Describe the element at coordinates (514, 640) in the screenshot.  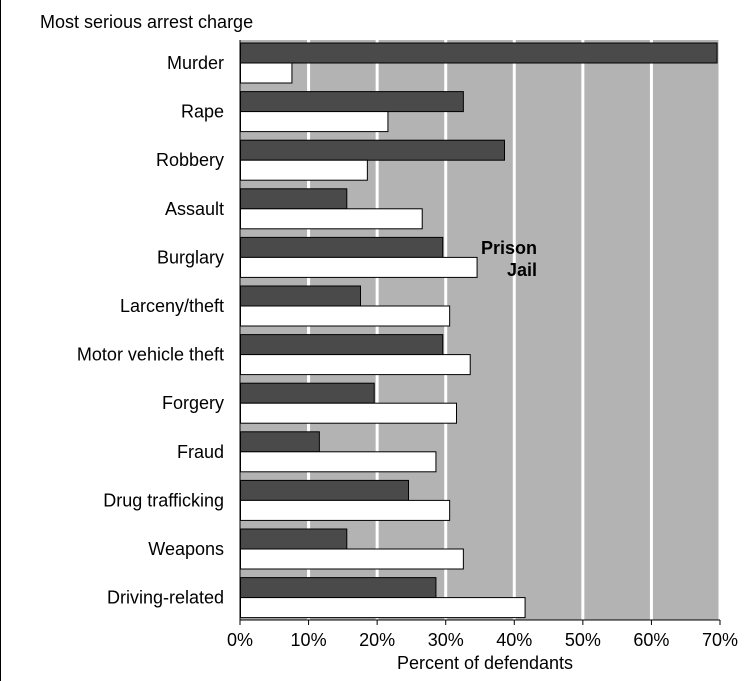
I see `x-tick-label: 40%` at that location.